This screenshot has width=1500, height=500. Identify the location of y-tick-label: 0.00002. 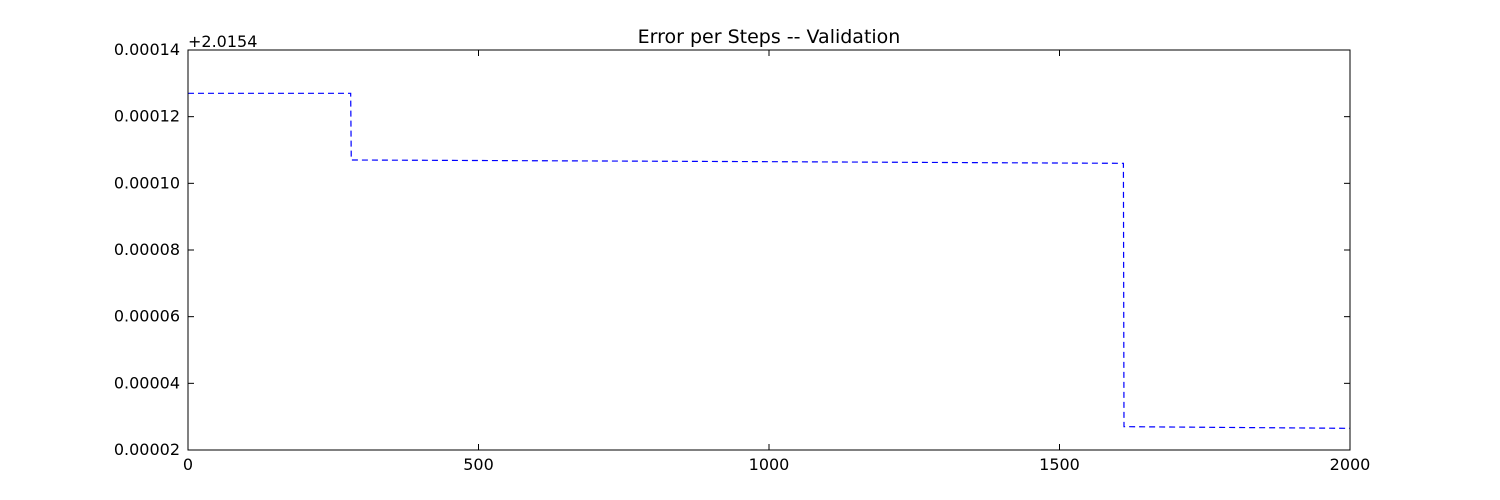
(147, 449).